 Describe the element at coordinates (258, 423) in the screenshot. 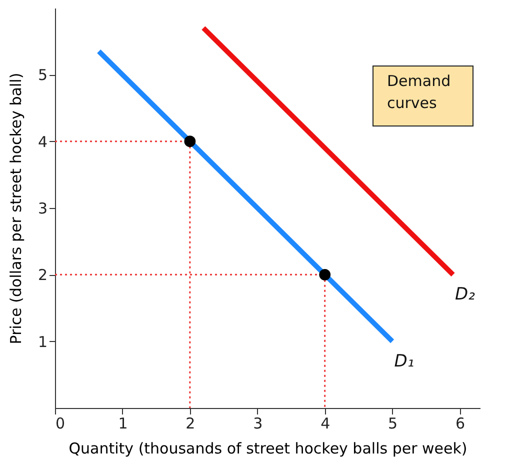

I see `x-tick-label: 3` at that location.